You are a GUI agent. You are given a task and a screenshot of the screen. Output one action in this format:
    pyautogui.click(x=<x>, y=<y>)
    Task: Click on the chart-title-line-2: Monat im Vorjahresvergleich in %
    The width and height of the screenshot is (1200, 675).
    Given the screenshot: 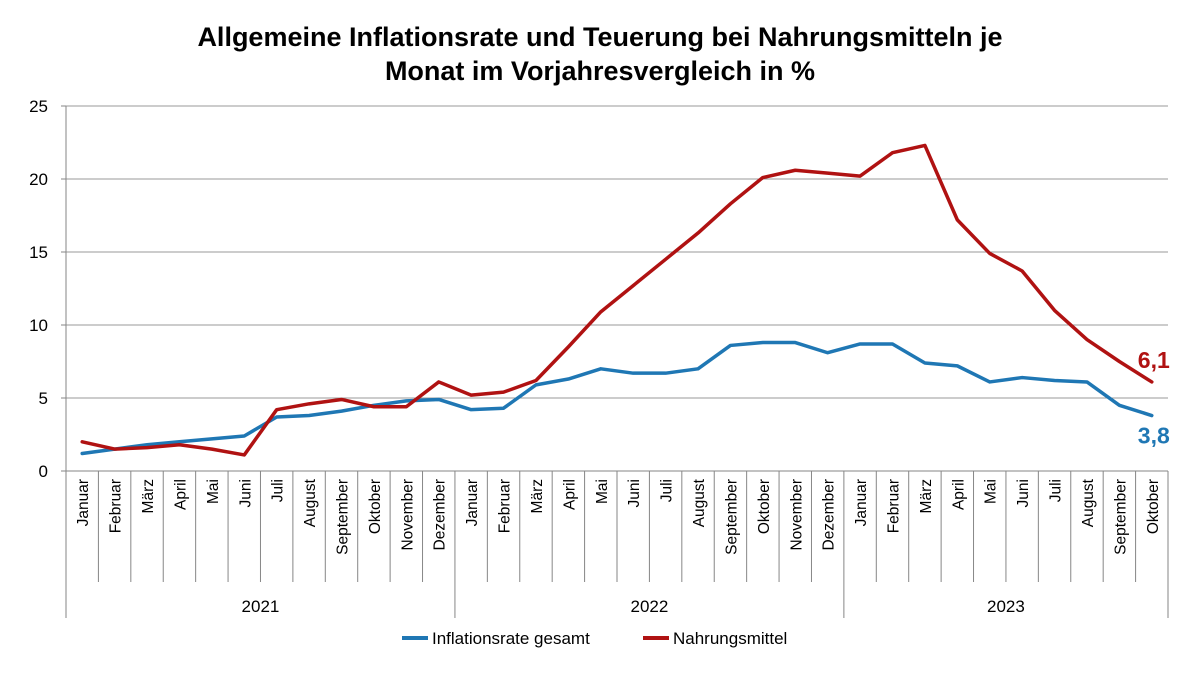 What is the action you would take?
    pyautogui.click(x=600, y=71)
    